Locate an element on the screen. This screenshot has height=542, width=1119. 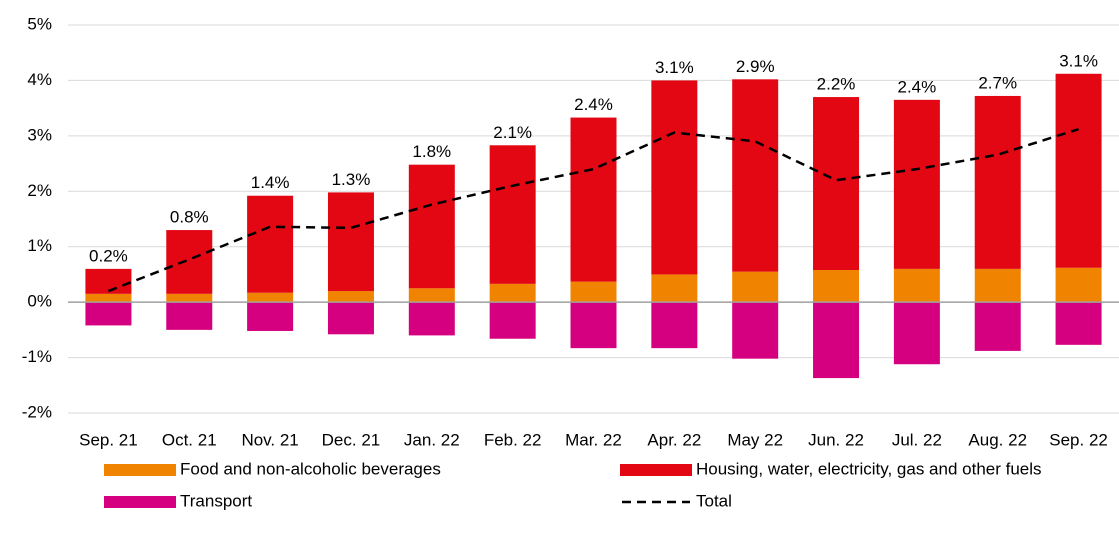
x-tick-label: Apr. 22 is located at coordinates (674, 439).